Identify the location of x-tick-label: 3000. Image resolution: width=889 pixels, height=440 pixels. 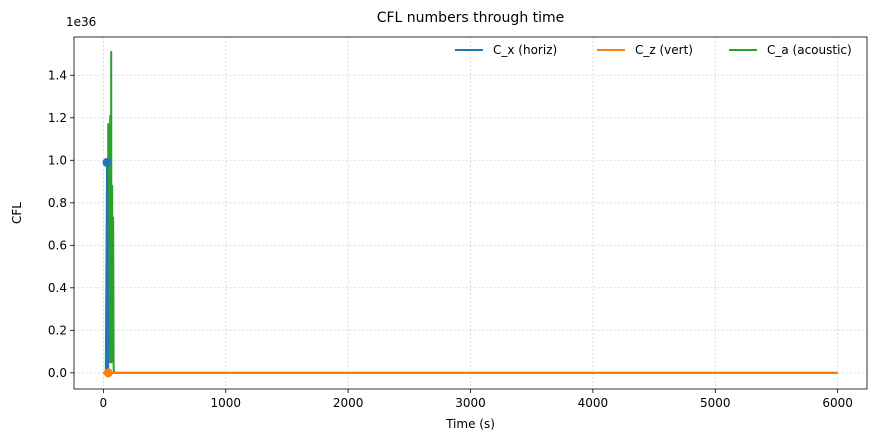
(470, 403).